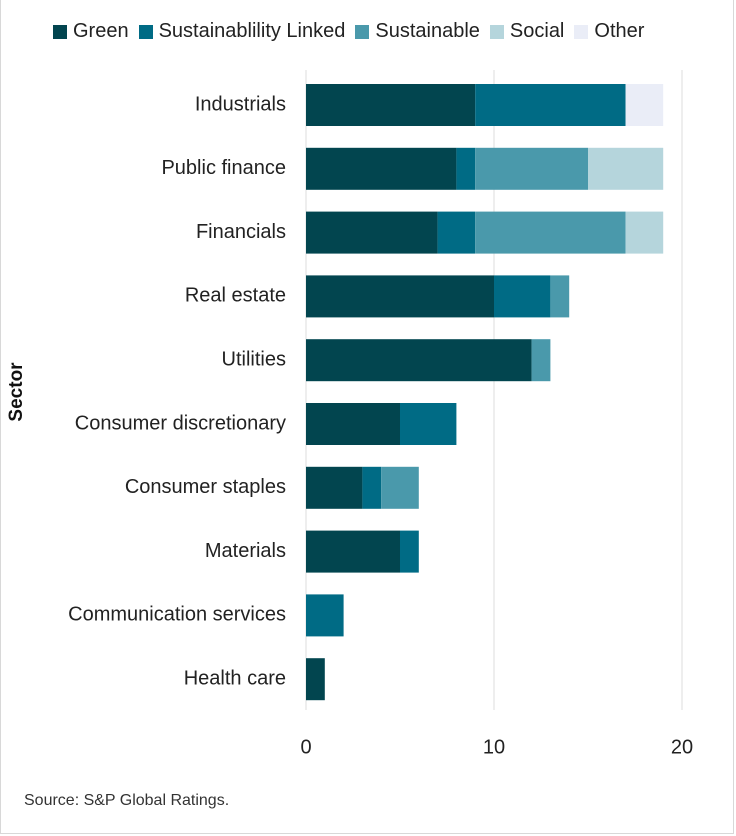 The height and width of the screenshot is (836, 736). What do you see at coordinates (235, 296) in the screenshot?
I see `category-label-3: Real estate` at bounding box center [235, 296].